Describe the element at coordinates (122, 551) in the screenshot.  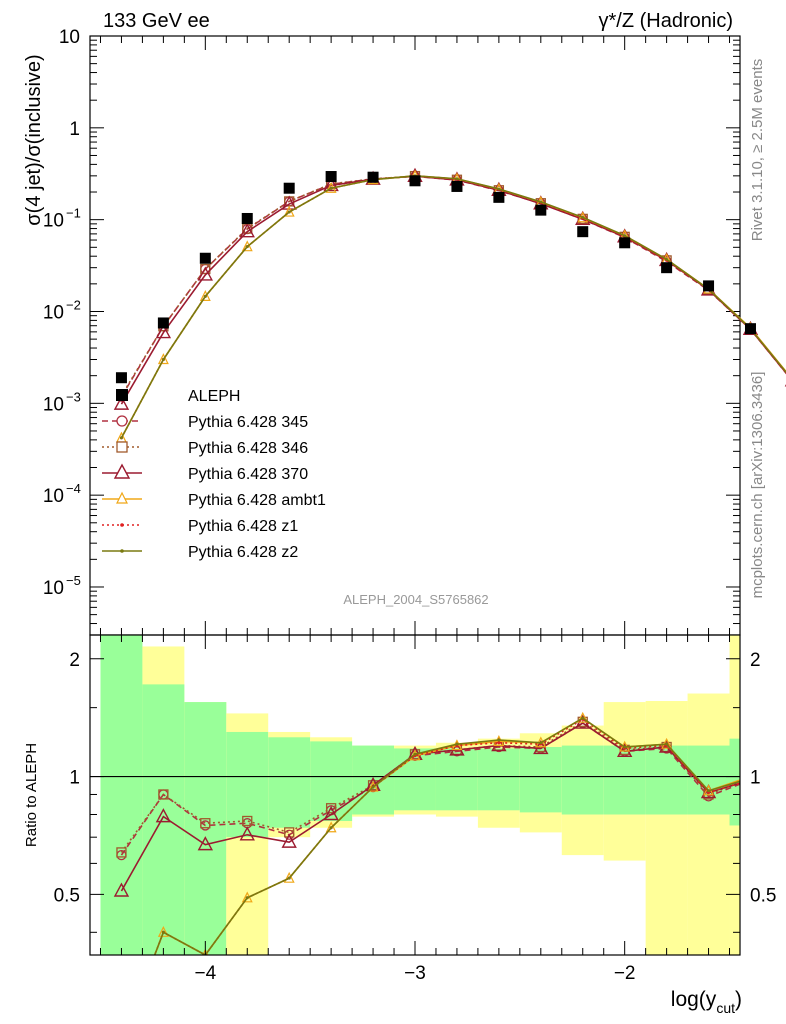
I see `legend-marker-z2` at that location.